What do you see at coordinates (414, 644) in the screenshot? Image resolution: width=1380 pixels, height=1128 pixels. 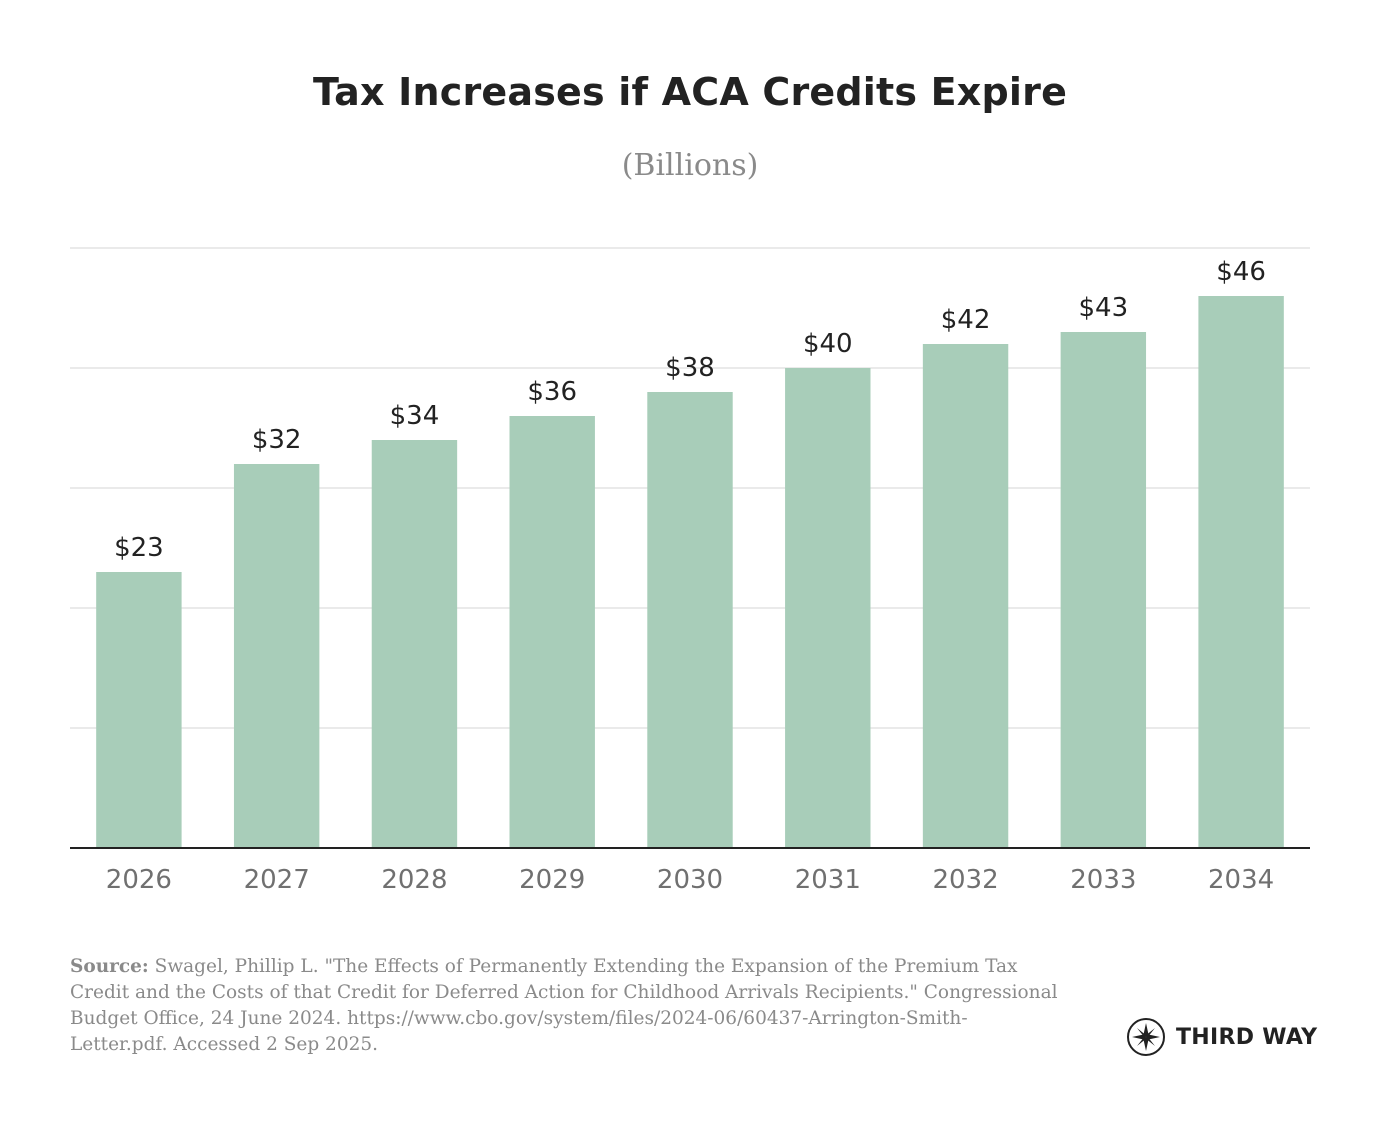 I see `bar-2028` at bounding box center [414, 644].